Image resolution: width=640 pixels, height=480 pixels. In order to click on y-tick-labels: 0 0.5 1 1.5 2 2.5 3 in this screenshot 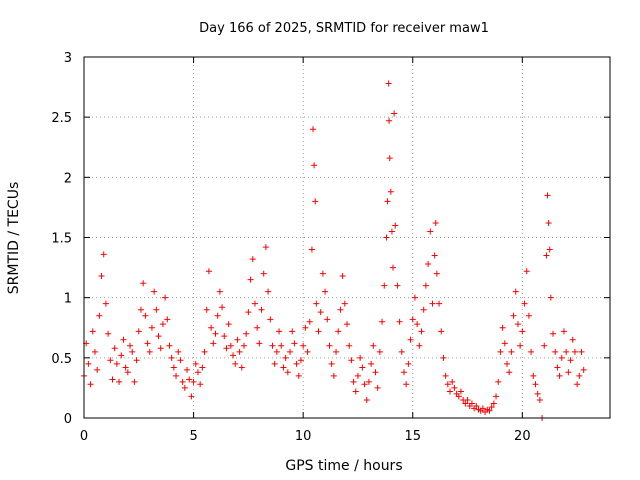, I will do `click(61, 239)`.